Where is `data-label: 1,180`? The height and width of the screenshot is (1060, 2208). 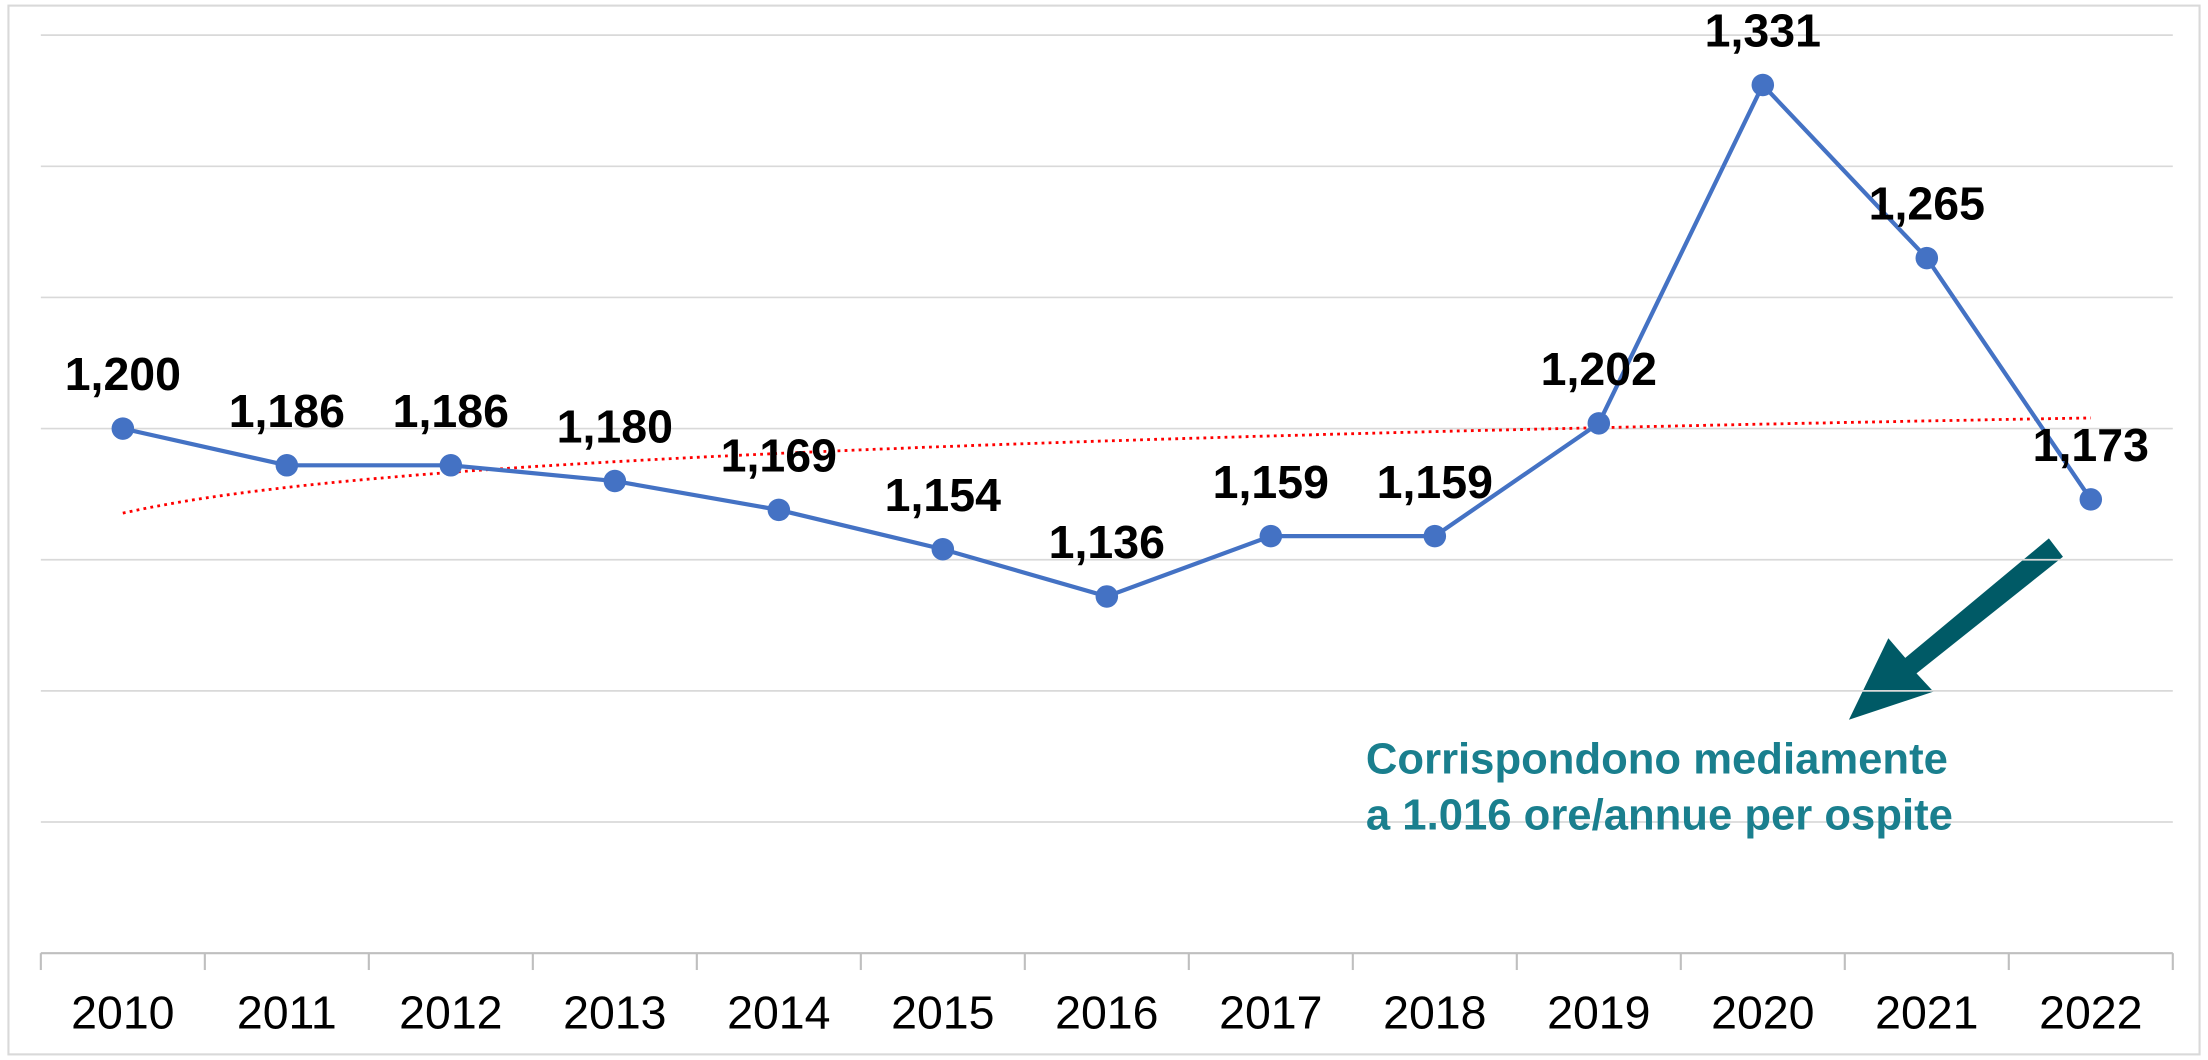
data-label: 1,180 is located at coordinates (615, 427).